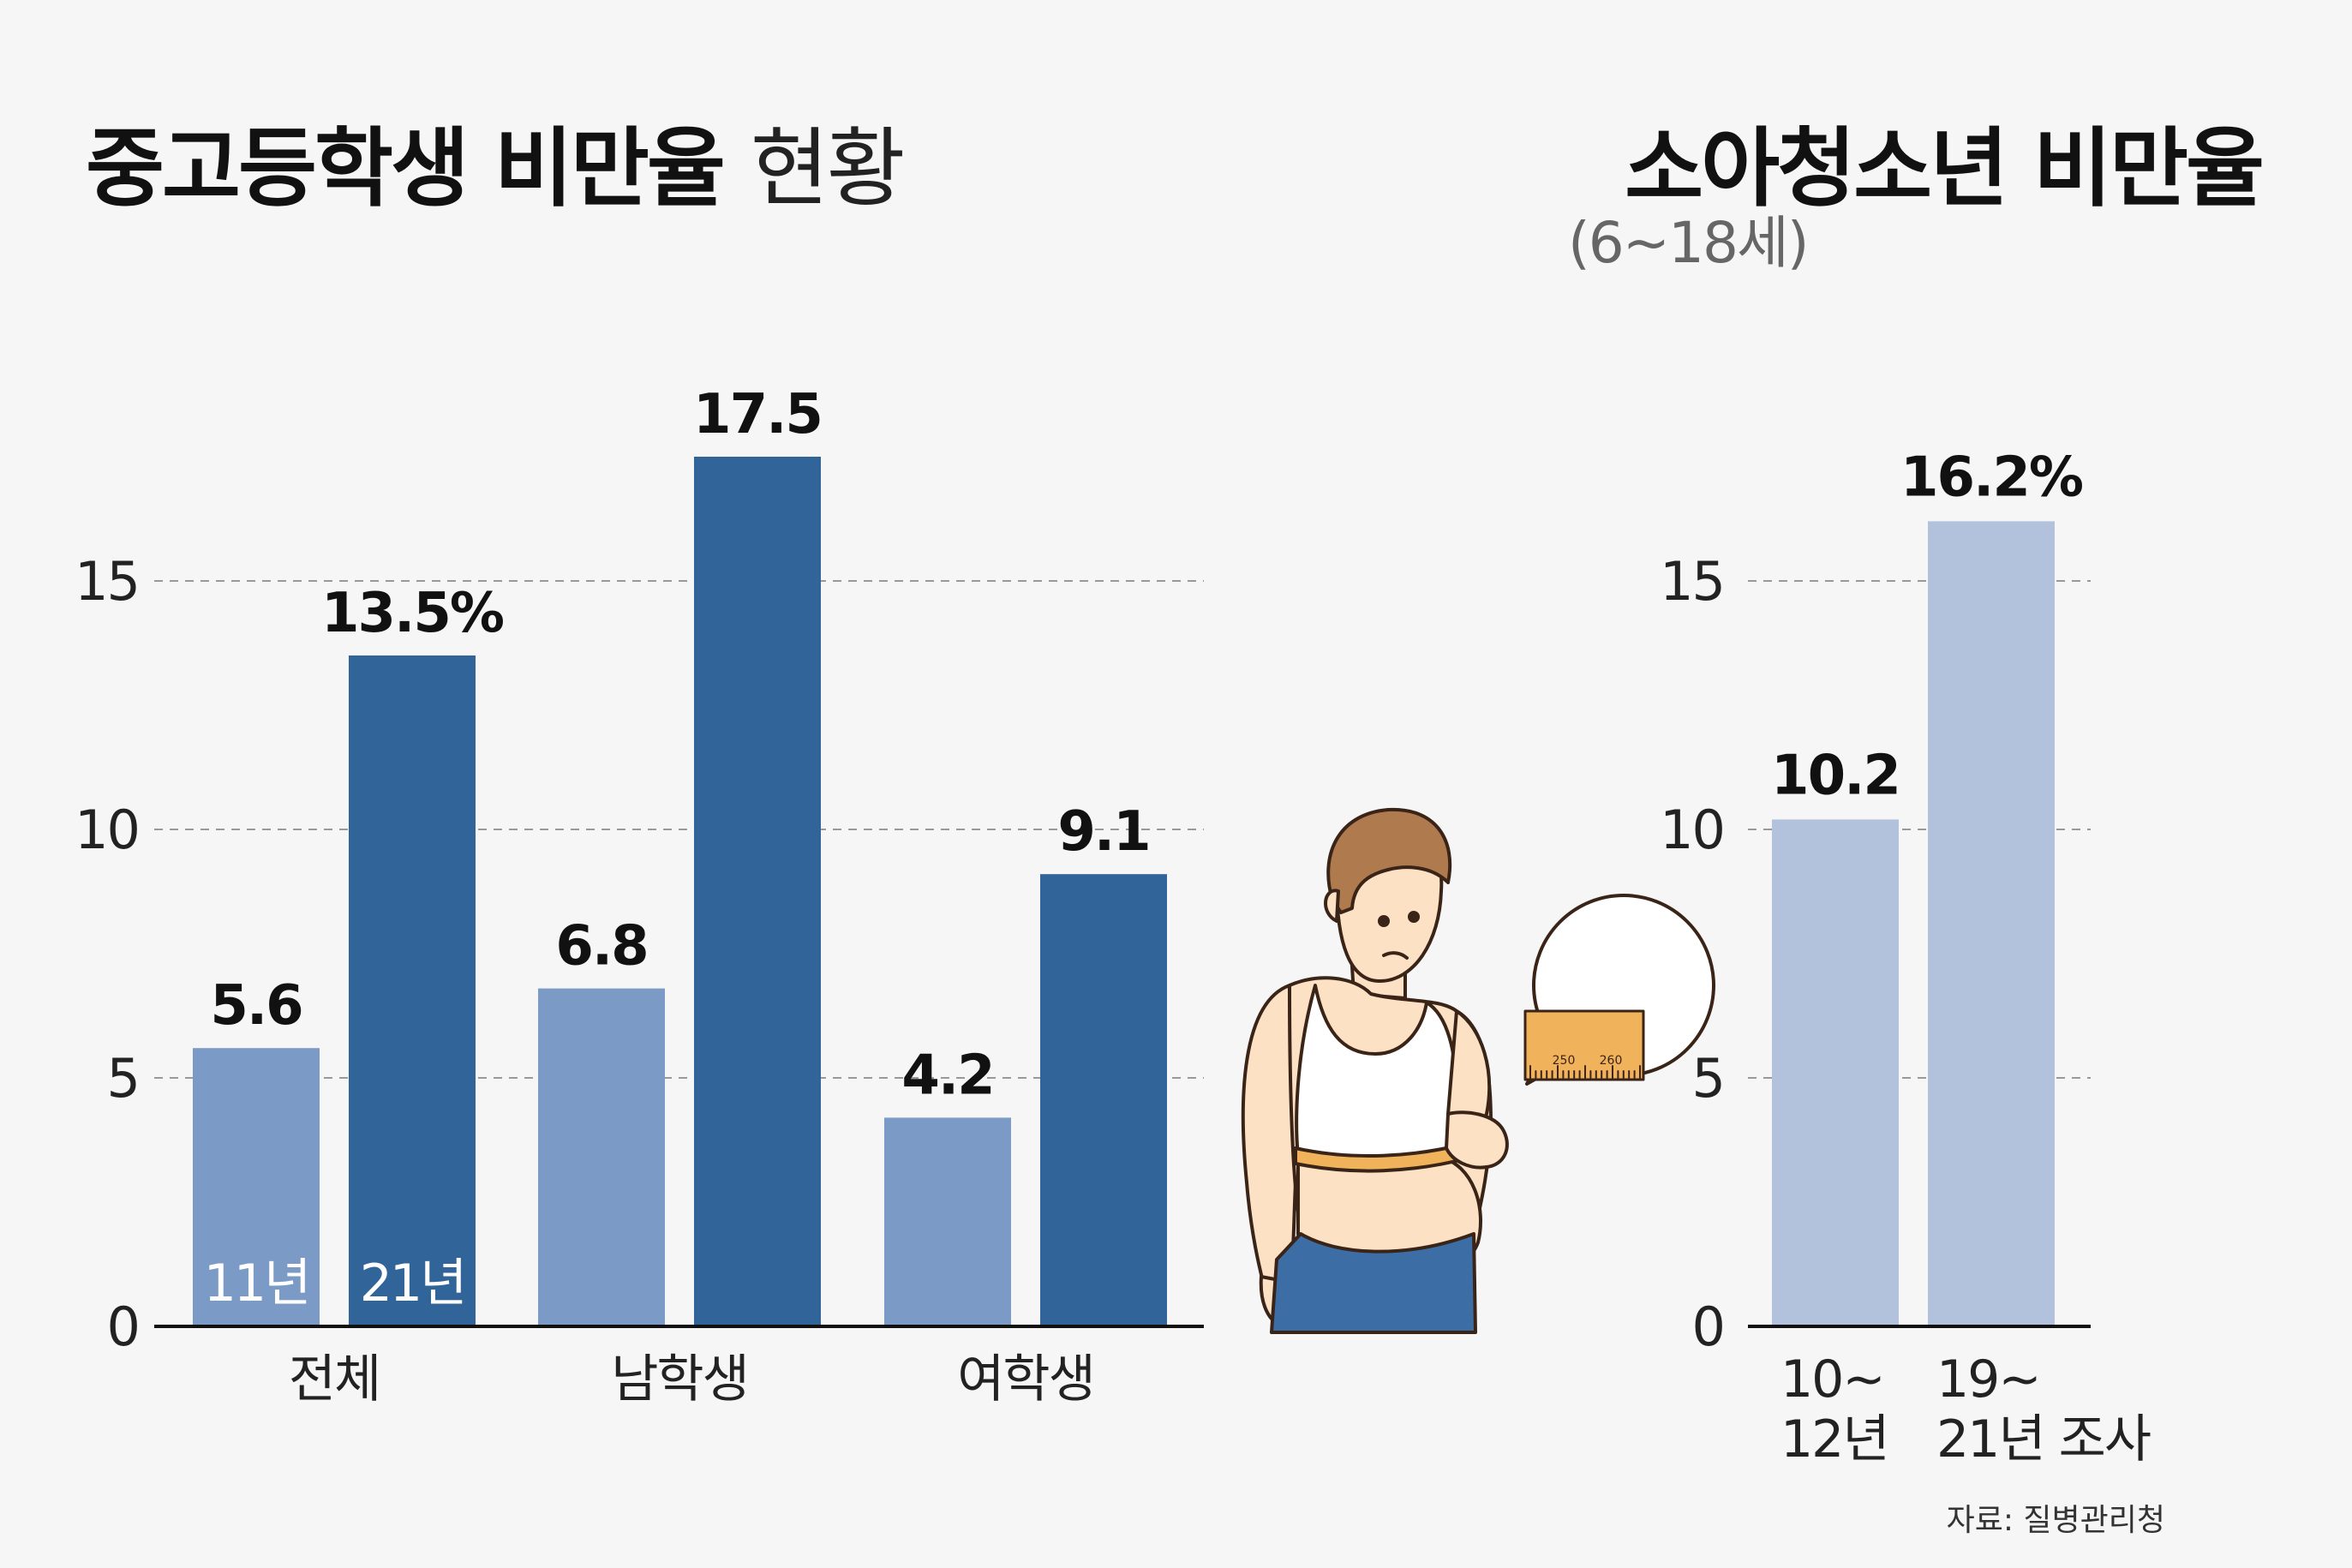 The width and height of the screenshot is (2352, 1568). What do you see at coordinates (1389, 860) in the screenshot?
I see `hair-shape` at bounding box center [1389, 860].